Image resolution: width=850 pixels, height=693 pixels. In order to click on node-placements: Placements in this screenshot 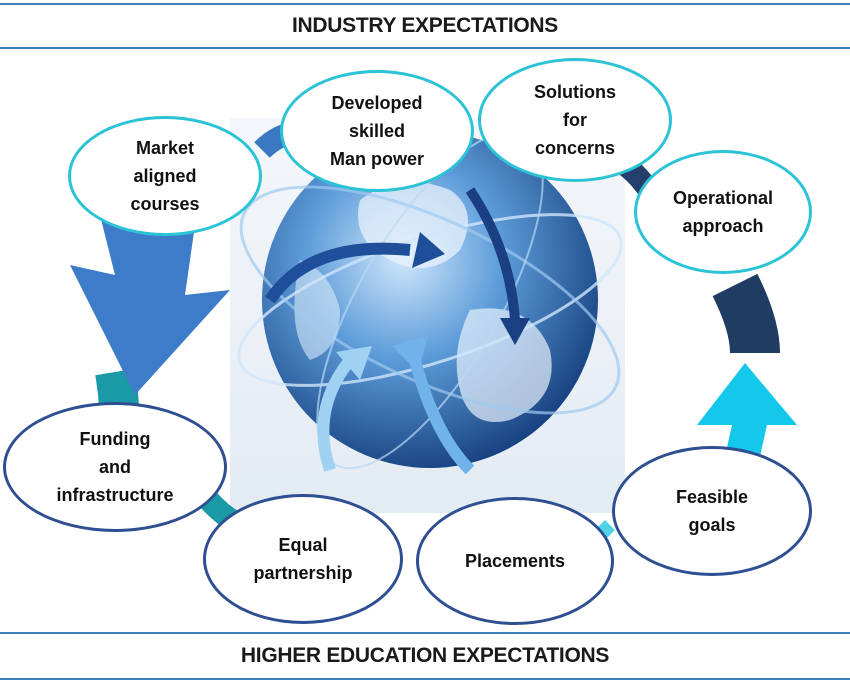, I will do `click(515, 561)`.